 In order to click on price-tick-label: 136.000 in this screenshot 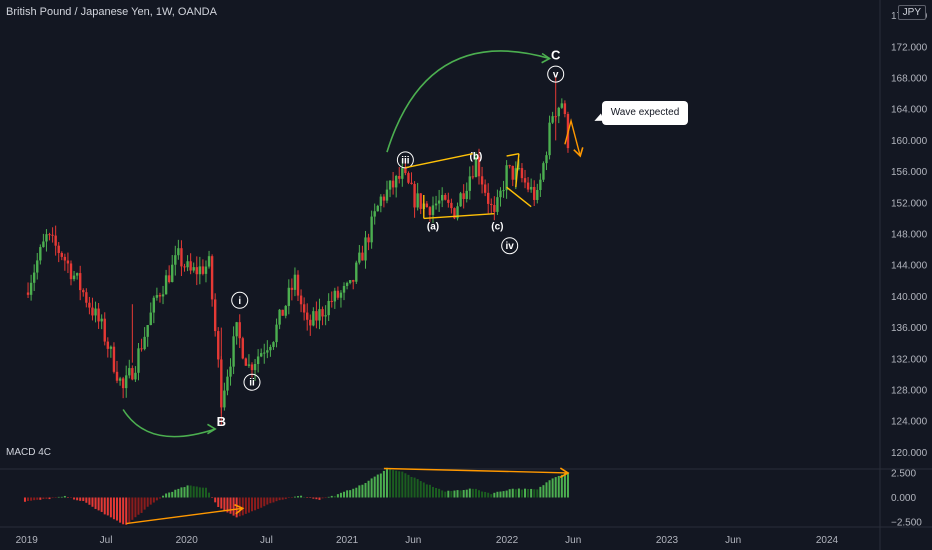, I will do `click(909, 328)`.